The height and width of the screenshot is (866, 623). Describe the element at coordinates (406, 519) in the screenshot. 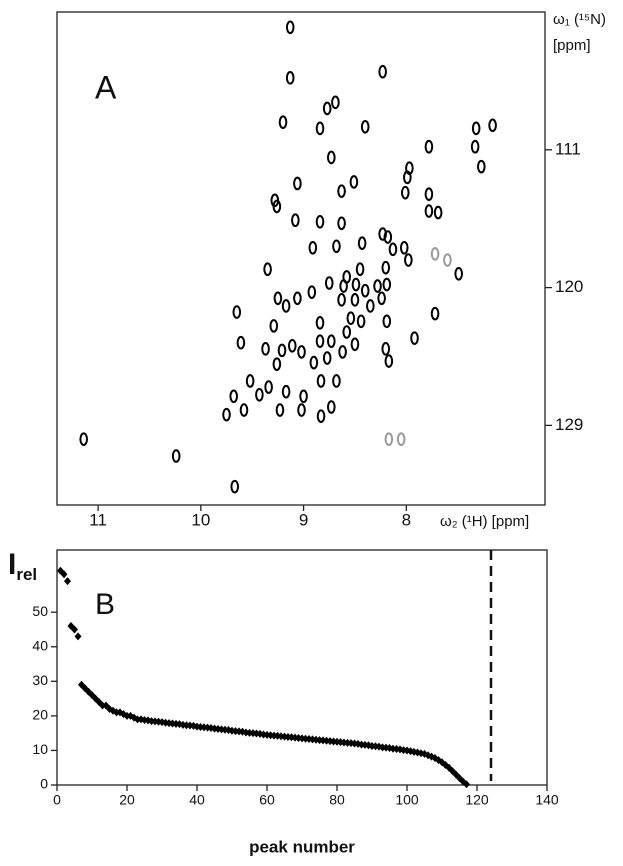

I see `x-tick-label: 8` at that location.